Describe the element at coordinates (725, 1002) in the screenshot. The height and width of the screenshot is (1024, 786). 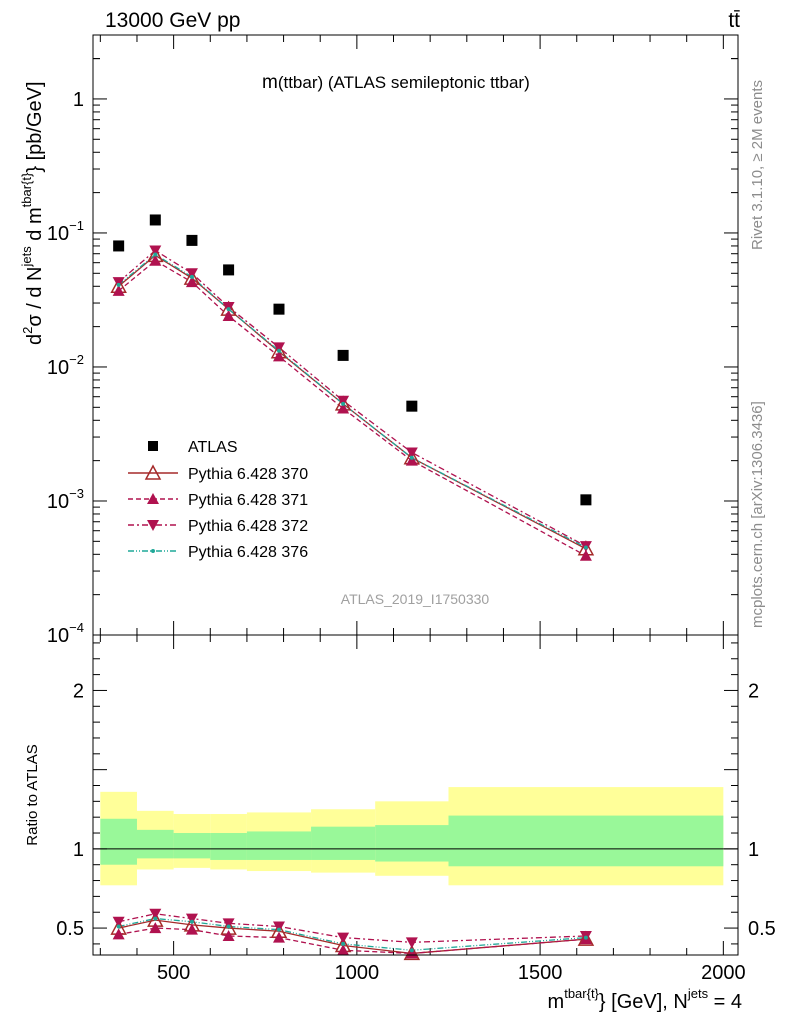
I see `xlabel-tail: = 4` at that location.